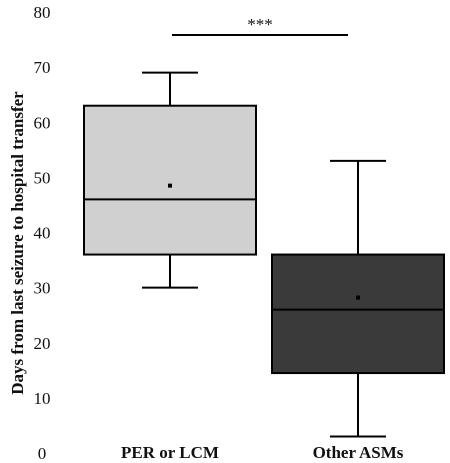  I want to click on significance-stars: ***, so click(260, 24).